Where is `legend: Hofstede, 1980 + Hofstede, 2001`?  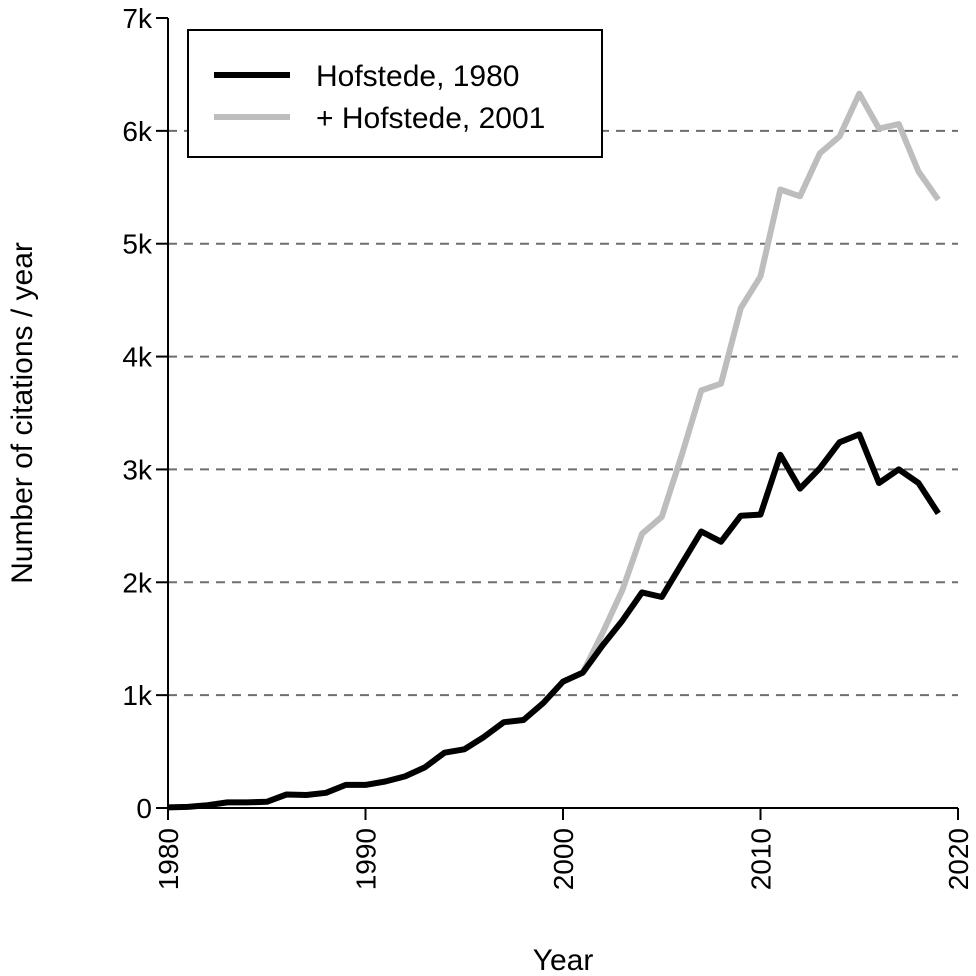
legend: Hofstede, 1980 + Hofstede, 2001 is located at coordinates (395, 93).